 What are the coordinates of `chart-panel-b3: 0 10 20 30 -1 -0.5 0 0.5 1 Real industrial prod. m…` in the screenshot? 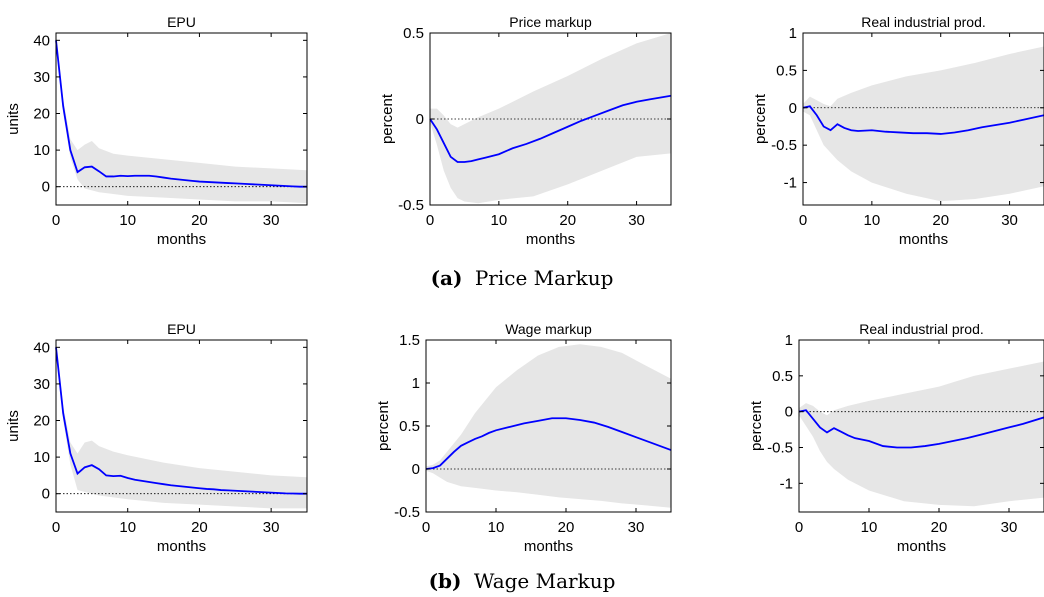 It's located at (896, 438).